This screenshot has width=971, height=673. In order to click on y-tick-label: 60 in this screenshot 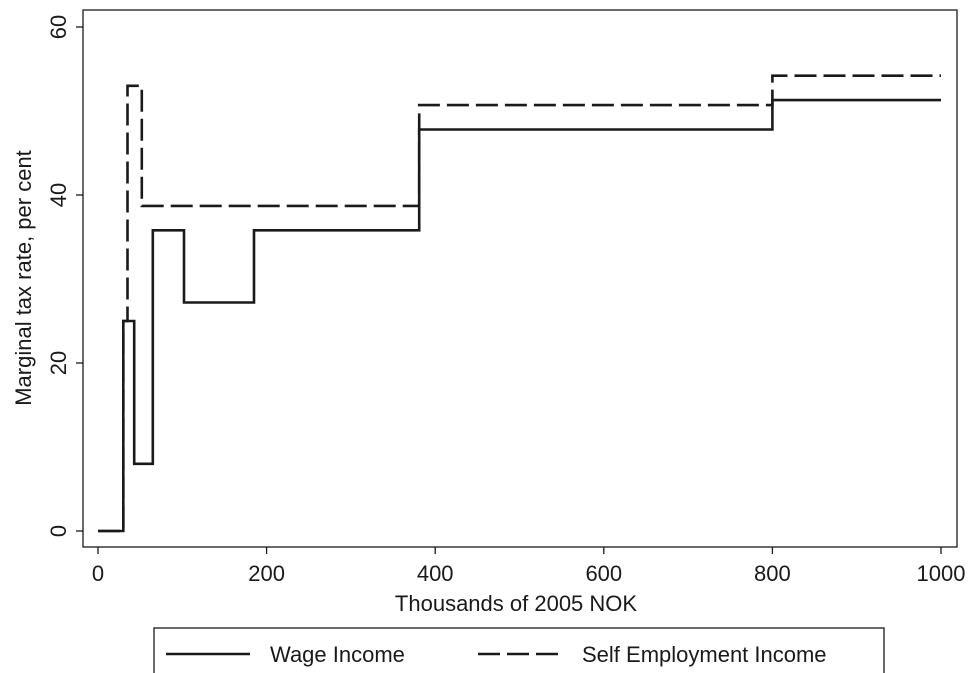, I will do `click(58, 27)`.